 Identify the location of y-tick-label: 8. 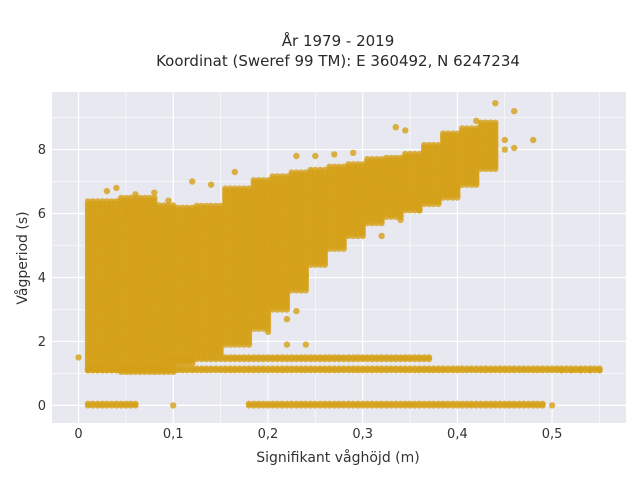
(42, 150).